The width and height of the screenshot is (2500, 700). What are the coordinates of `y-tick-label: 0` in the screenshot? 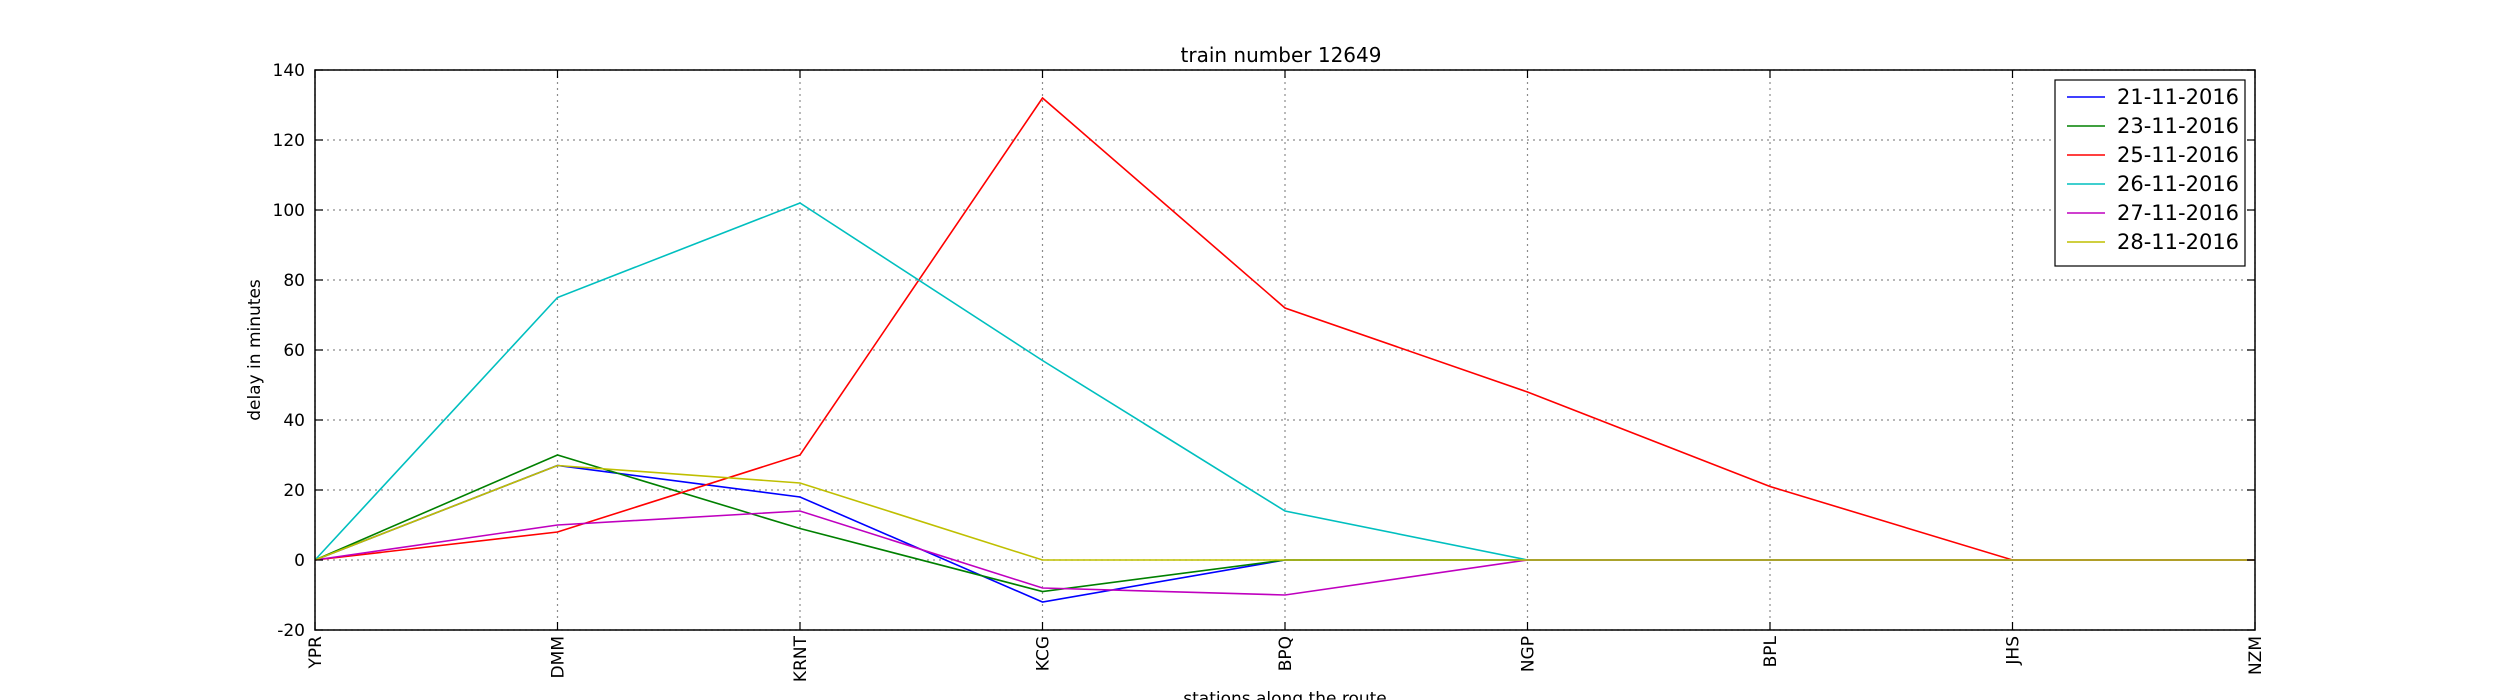 It's located at (299, 561).